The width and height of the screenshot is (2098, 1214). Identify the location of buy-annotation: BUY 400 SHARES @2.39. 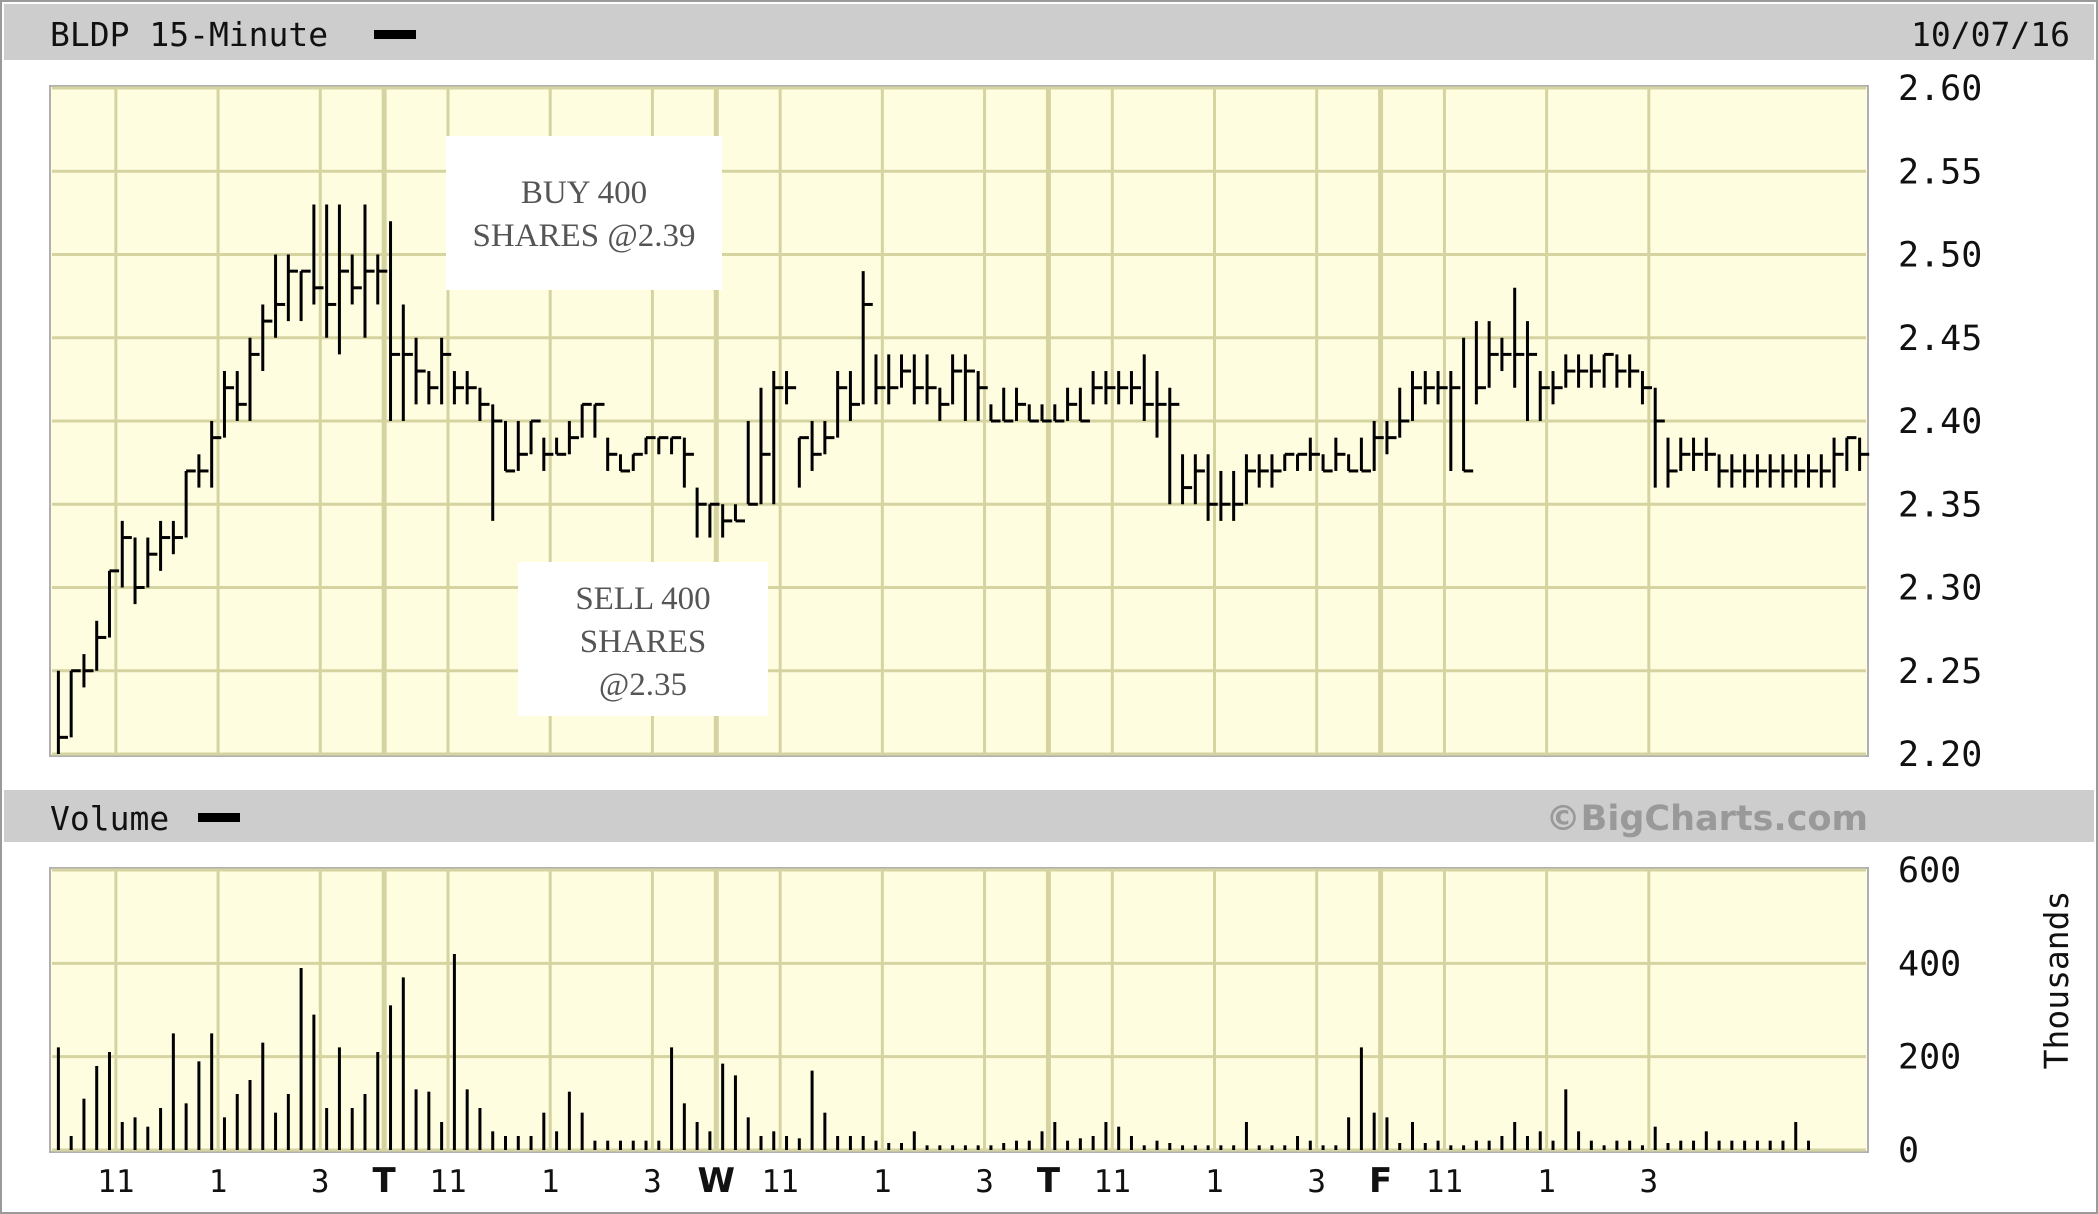
(584, 213).